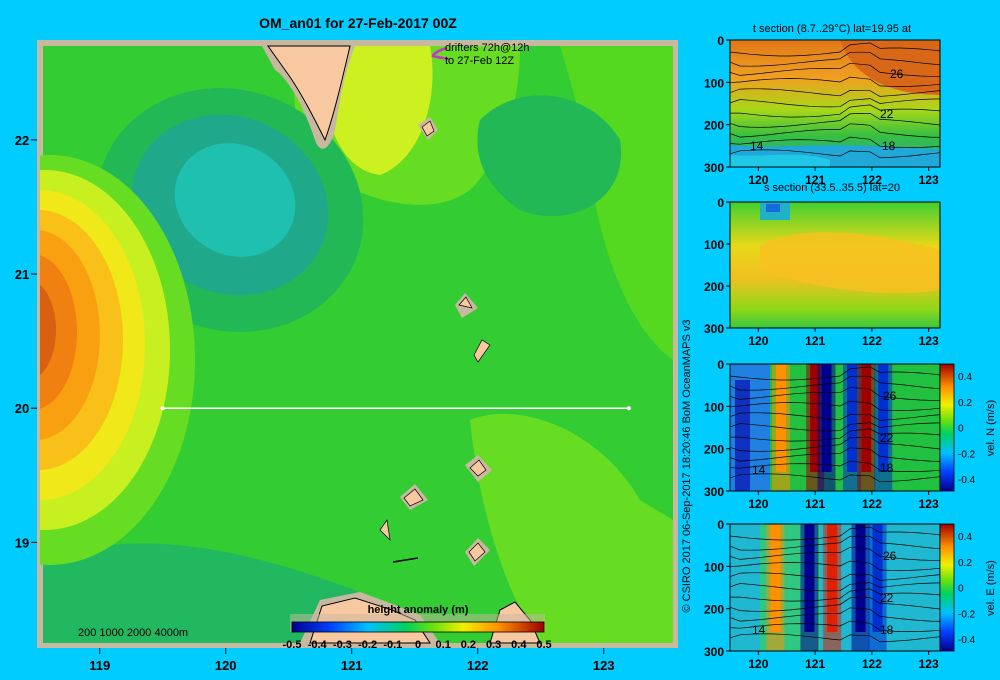 The image size is (1000, 680). I want to click on map-y-tick-label: 22, so click(22, 140).